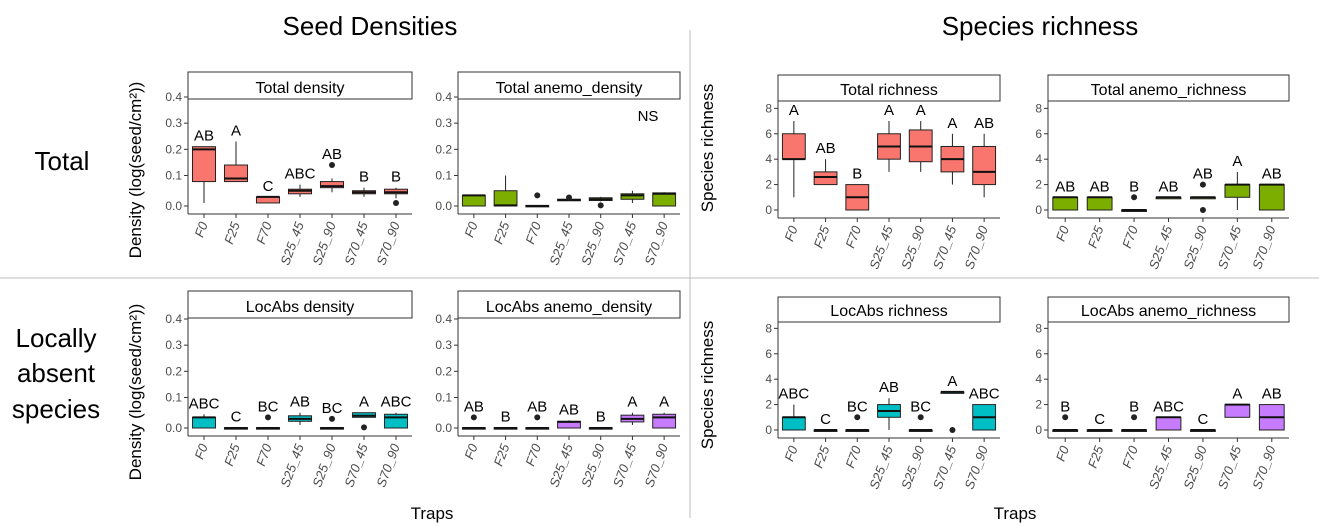 This screenshot has height=526, width=1319. I want to click on facet-title: Total richness, so click(889, 90).